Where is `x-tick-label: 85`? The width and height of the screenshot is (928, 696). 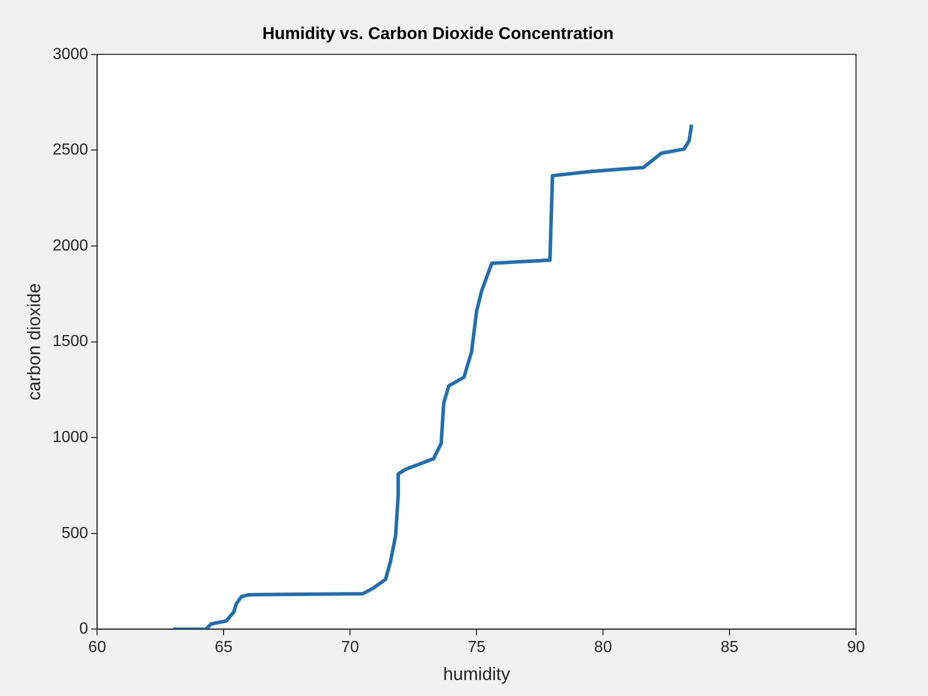
x-tick-label: 85 is located at coordinates (729, 647).